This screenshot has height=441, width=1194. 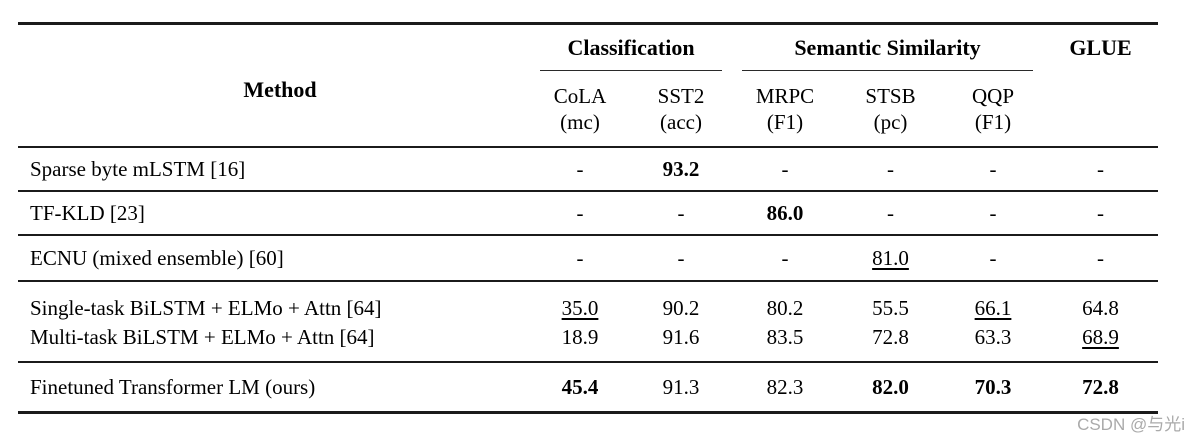 What do you see at coordinates (890, 386) in the screenshot?
I see `score-cell: 82.0` at bounding box center [890, 386].